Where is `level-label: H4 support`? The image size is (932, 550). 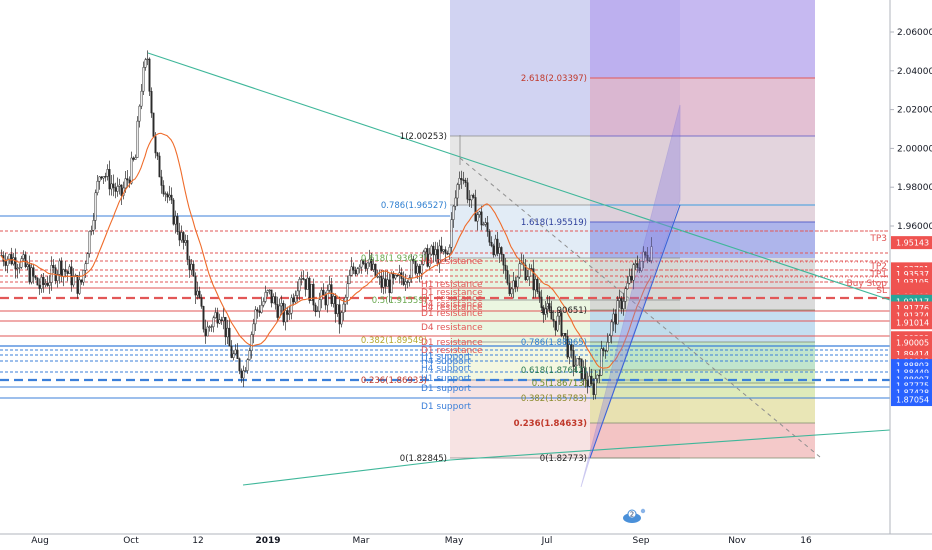 level-label: H4 support is located at coordinates (446, 362).